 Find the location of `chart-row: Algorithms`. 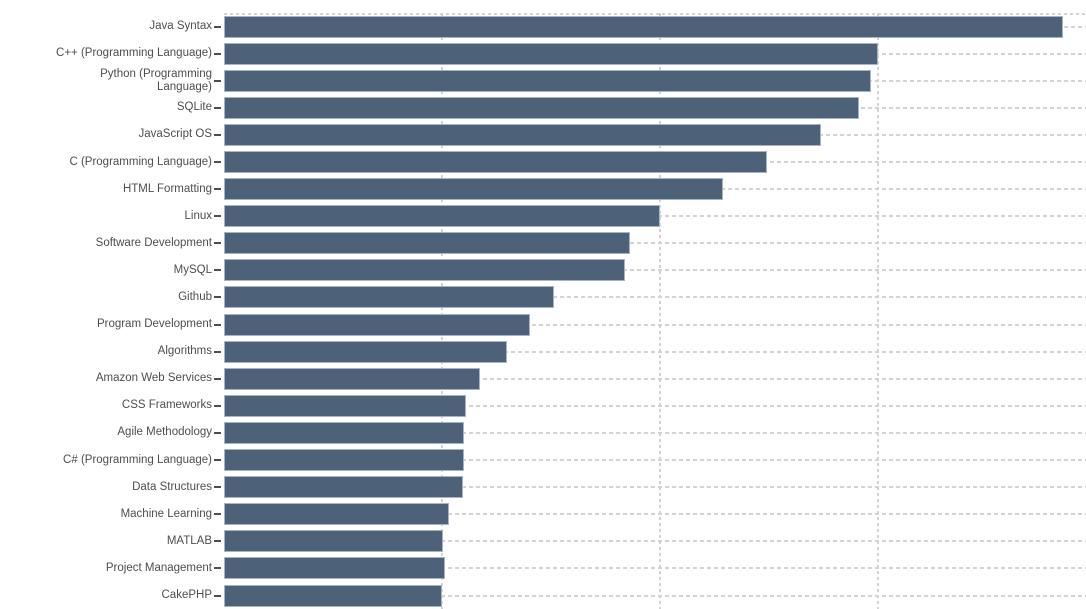

chart-row: Algorithms is located at coordinates (543, 351).